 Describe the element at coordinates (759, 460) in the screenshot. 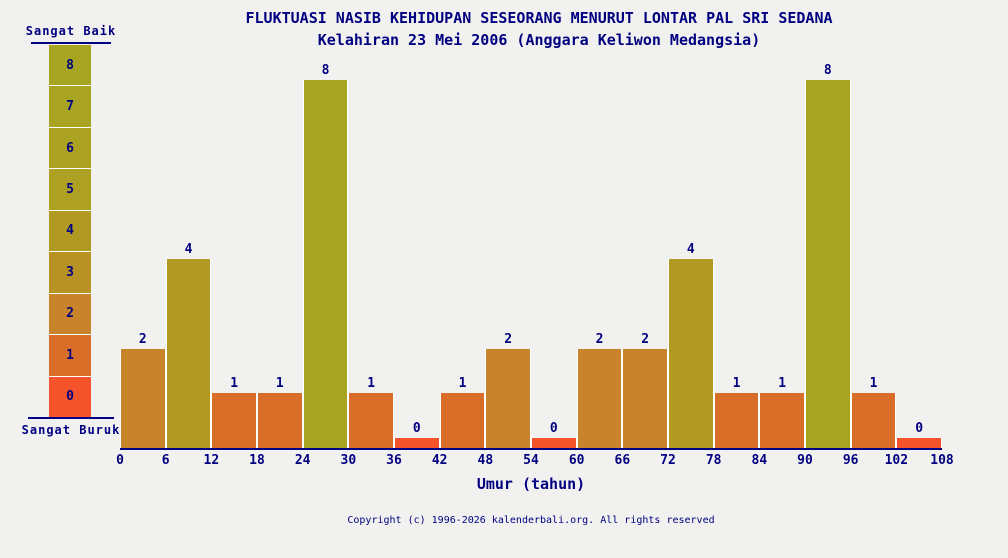

I see `x-tick-label: 84` at that location.